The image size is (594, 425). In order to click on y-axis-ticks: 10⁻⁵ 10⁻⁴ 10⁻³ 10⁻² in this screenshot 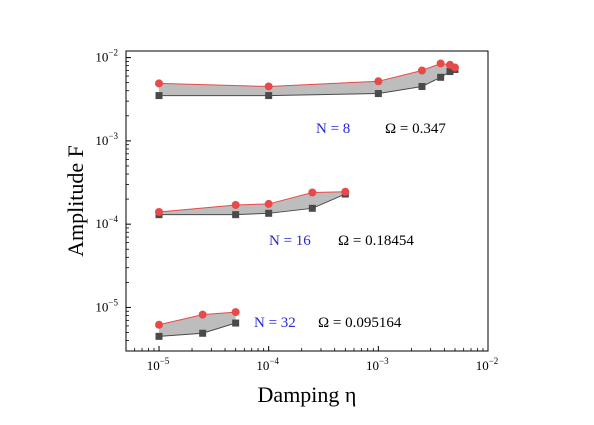, I will do `click(113, 200)`.